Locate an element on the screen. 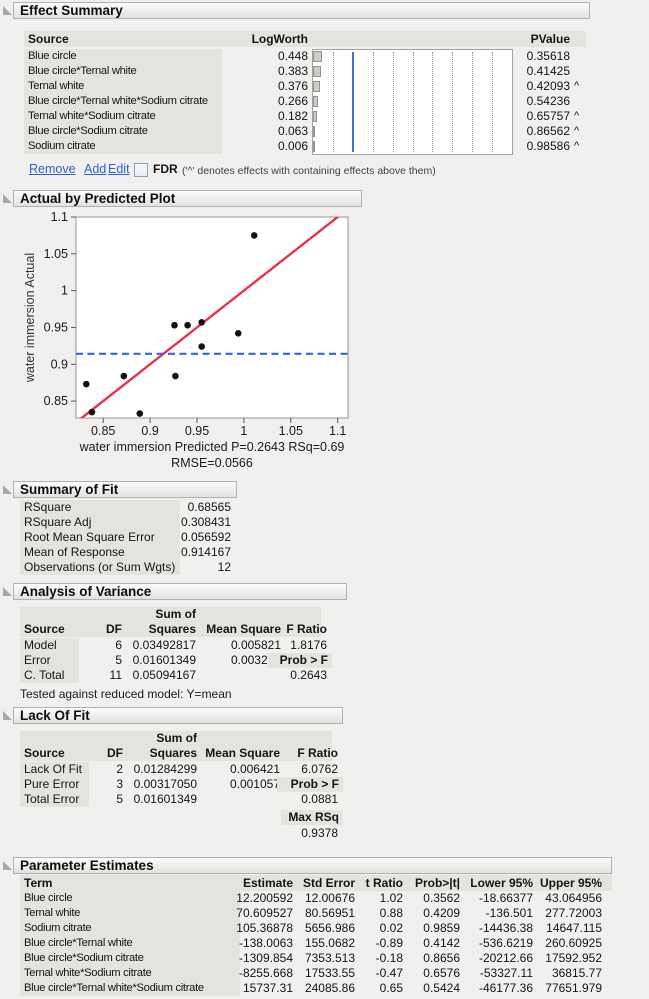 This screenshot has width=649, height=999. pe-value-cell: -14436.38 is located at coordinates (505, 928).